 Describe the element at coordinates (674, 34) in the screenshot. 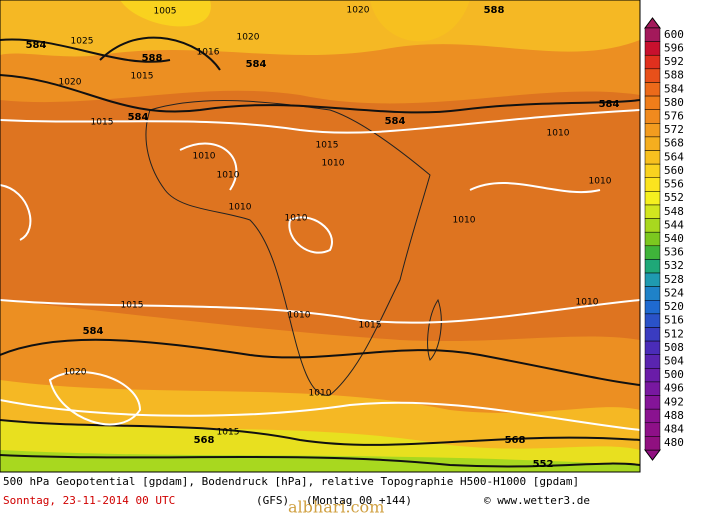

I see `colorbar-label: 600` at that location.